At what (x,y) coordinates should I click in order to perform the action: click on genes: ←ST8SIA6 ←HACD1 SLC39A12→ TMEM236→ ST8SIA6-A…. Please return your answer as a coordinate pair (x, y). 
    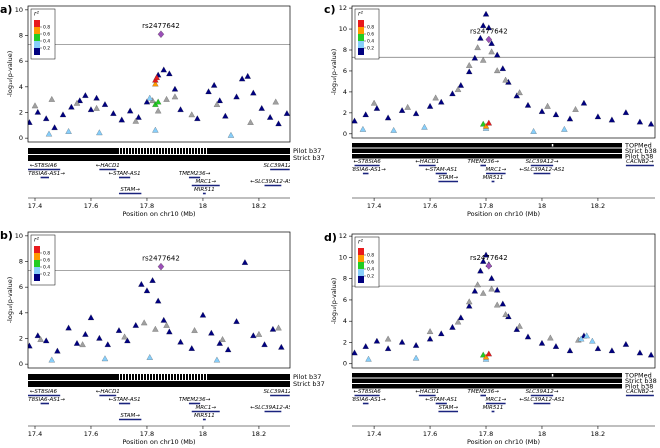
    Looking at the image, I should click on (157, 179).